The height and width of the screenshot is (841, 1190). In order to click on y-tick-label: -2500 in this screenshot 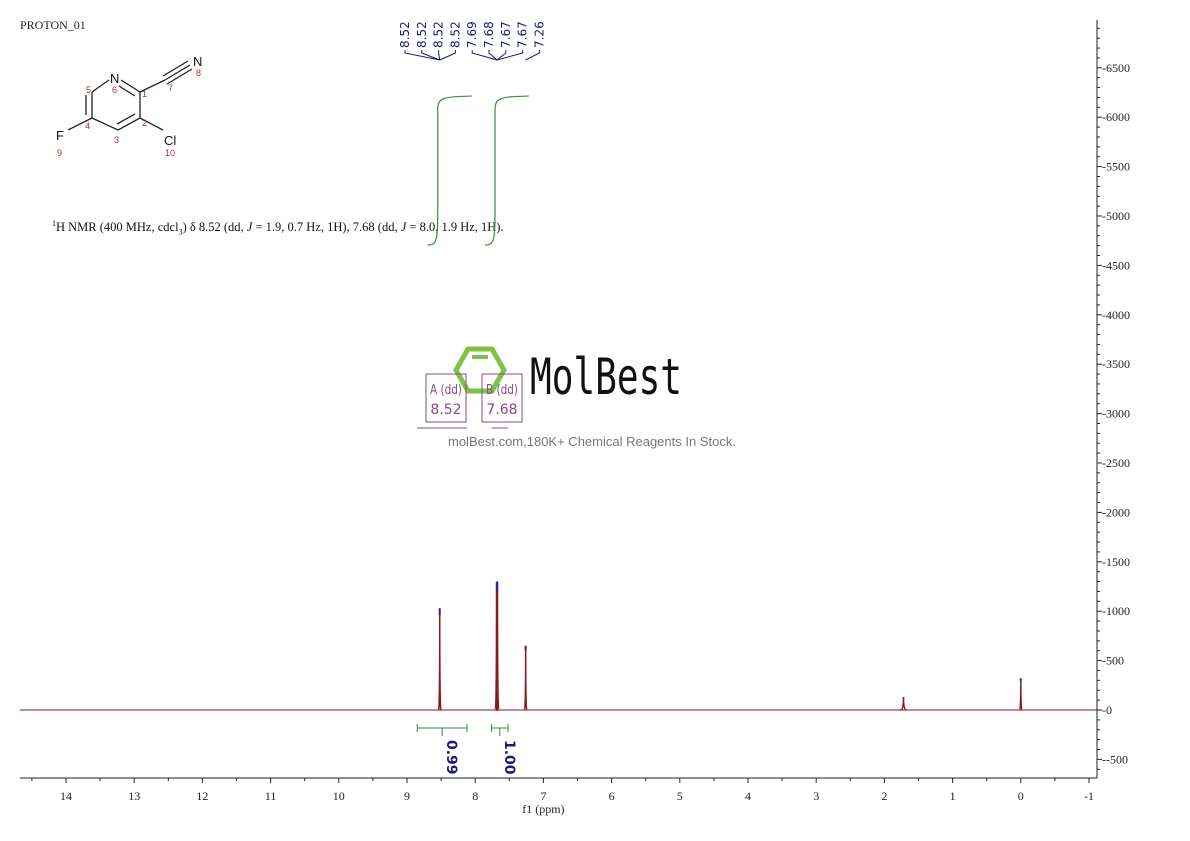, I will do `click(1116, 463)`.